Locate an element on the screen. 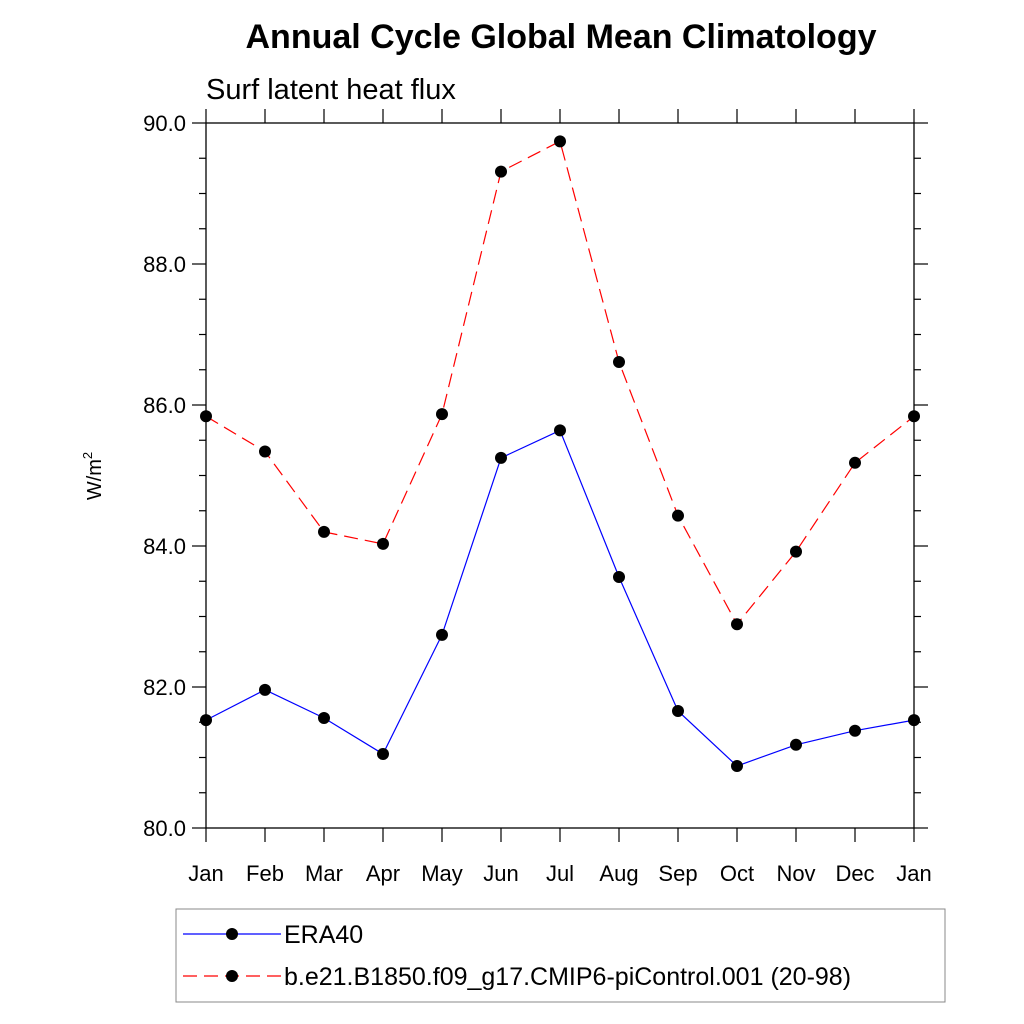  x-tick-label: Aug is located at coordinates (618, 873).